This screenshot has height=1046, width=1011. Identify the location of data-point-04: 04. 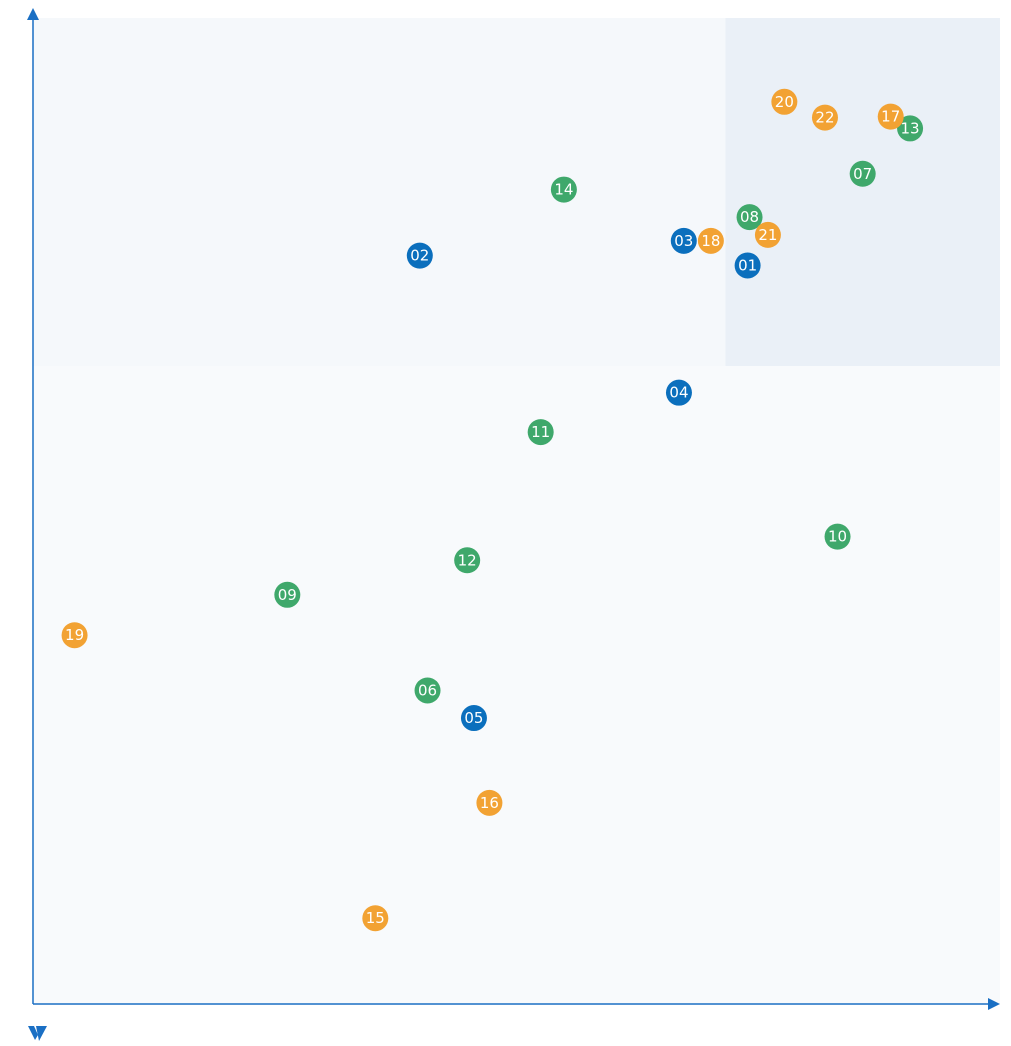
(678, 392).